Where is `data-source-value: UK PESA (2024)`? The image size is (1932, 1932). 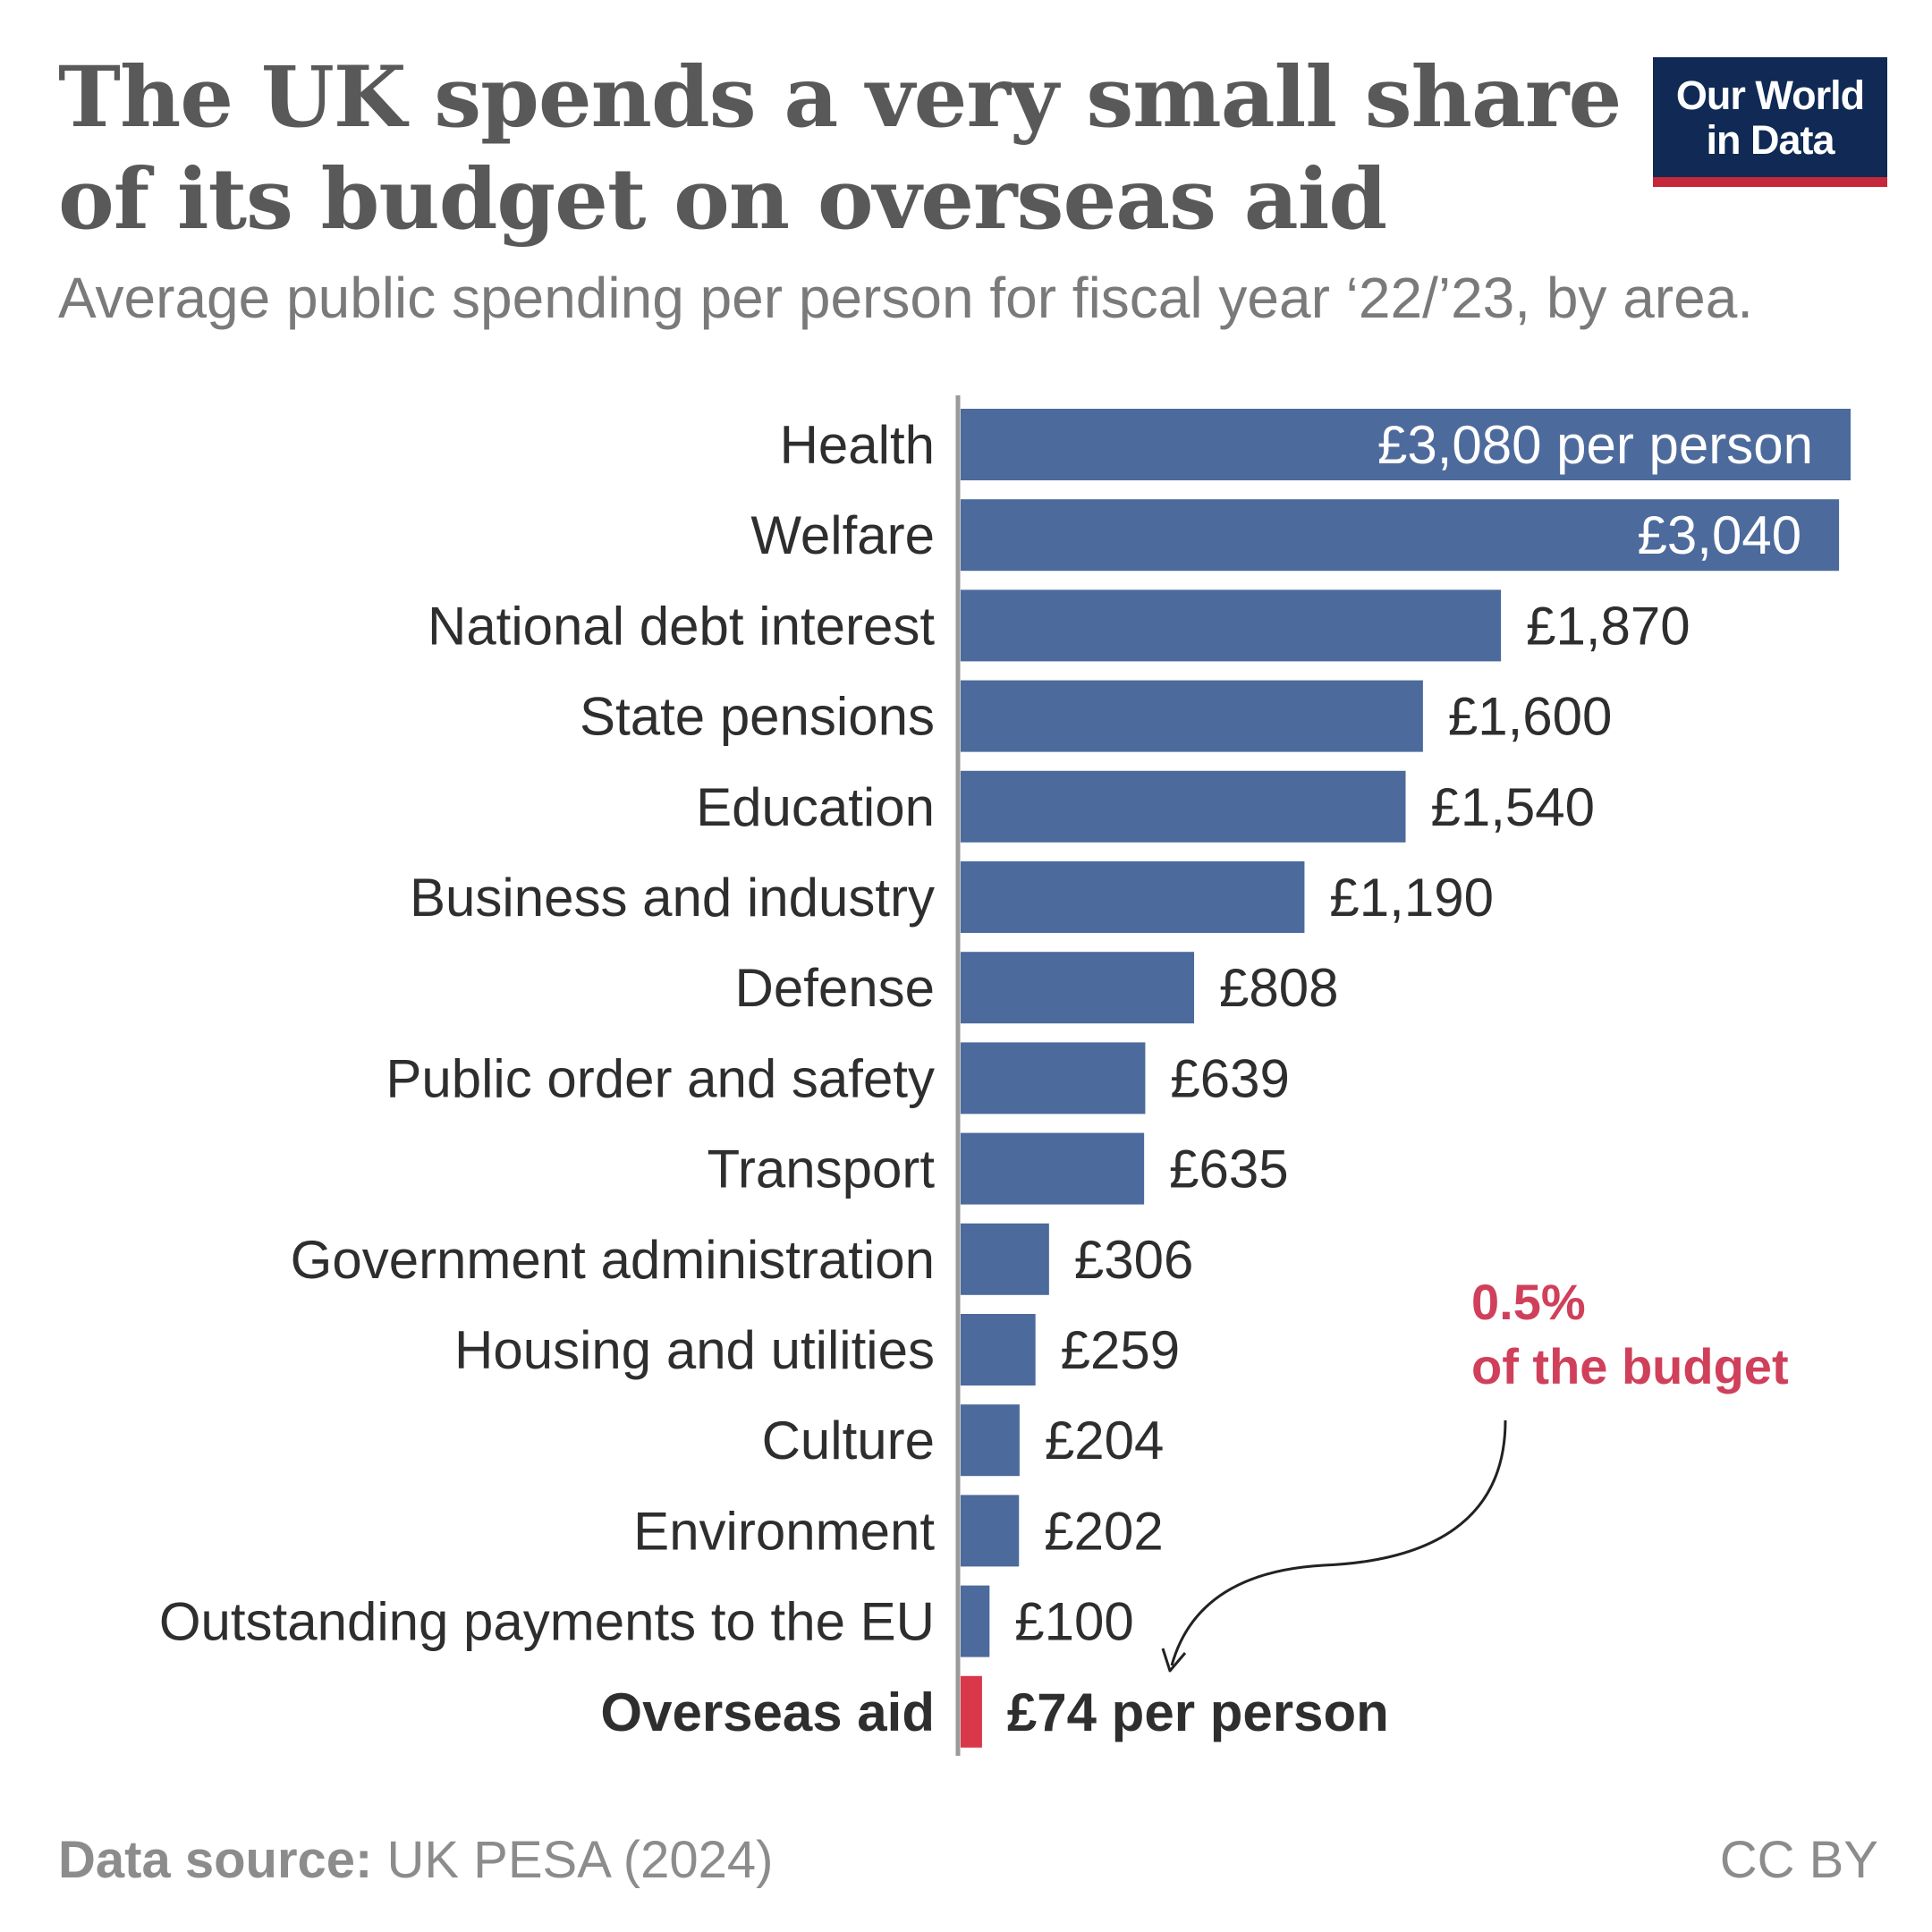
data-source-value: UK PESA (2024) is located at coordinates (580, 1860).